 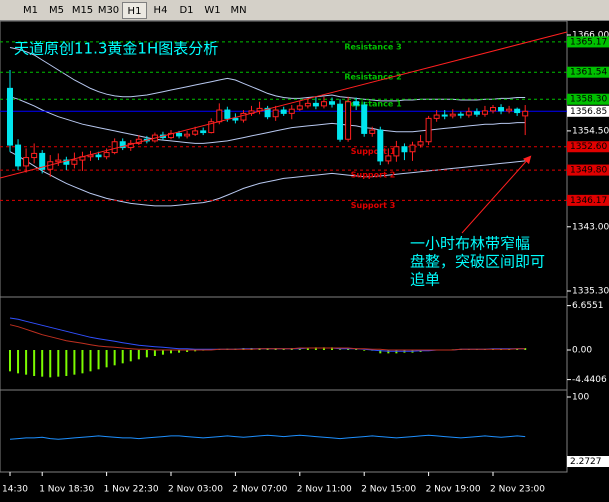 What do you see at coordinates (590, 227) in the screenshot?
I see `y-tick-label: 1343.00` at bounding box center [590, 227].